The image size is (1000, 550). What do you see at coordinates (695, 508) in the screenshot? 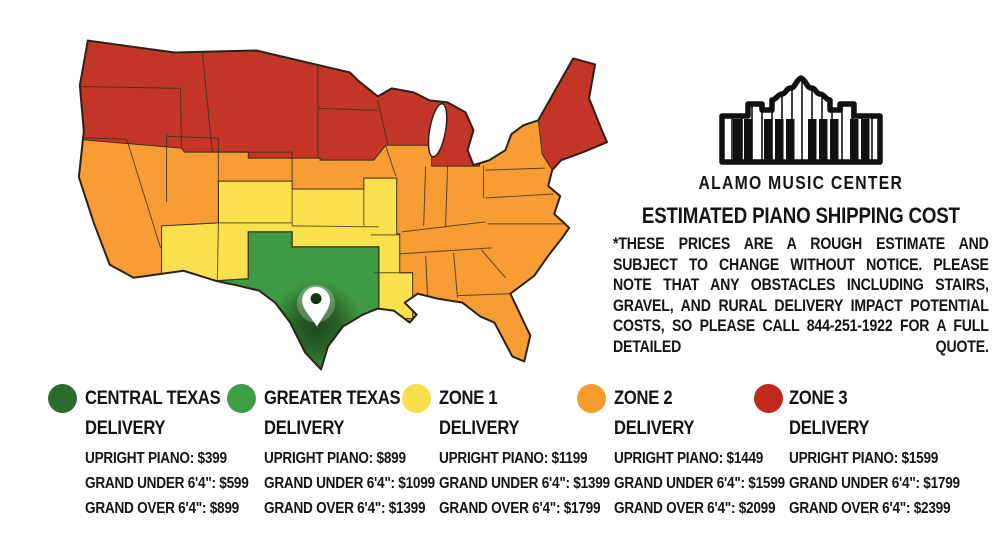
I see `legend-price-grand-over: GRAND OVER 6'4": $2099` at bounding box center [695, 508].